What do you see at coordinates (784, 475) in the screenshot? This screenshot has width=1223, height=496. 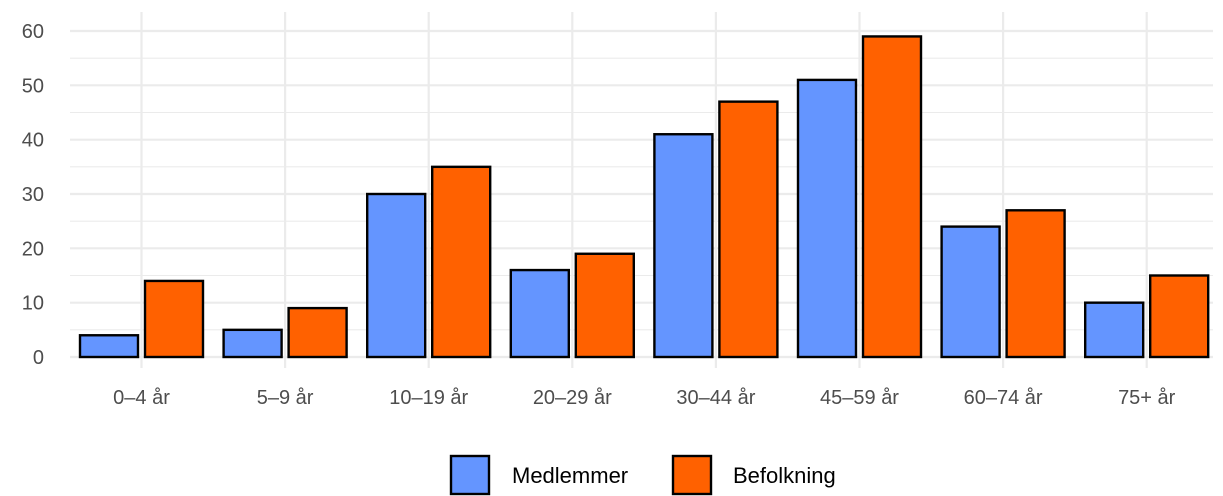 I see `legend-label: Befolkning` at bounding box center [784, 475].